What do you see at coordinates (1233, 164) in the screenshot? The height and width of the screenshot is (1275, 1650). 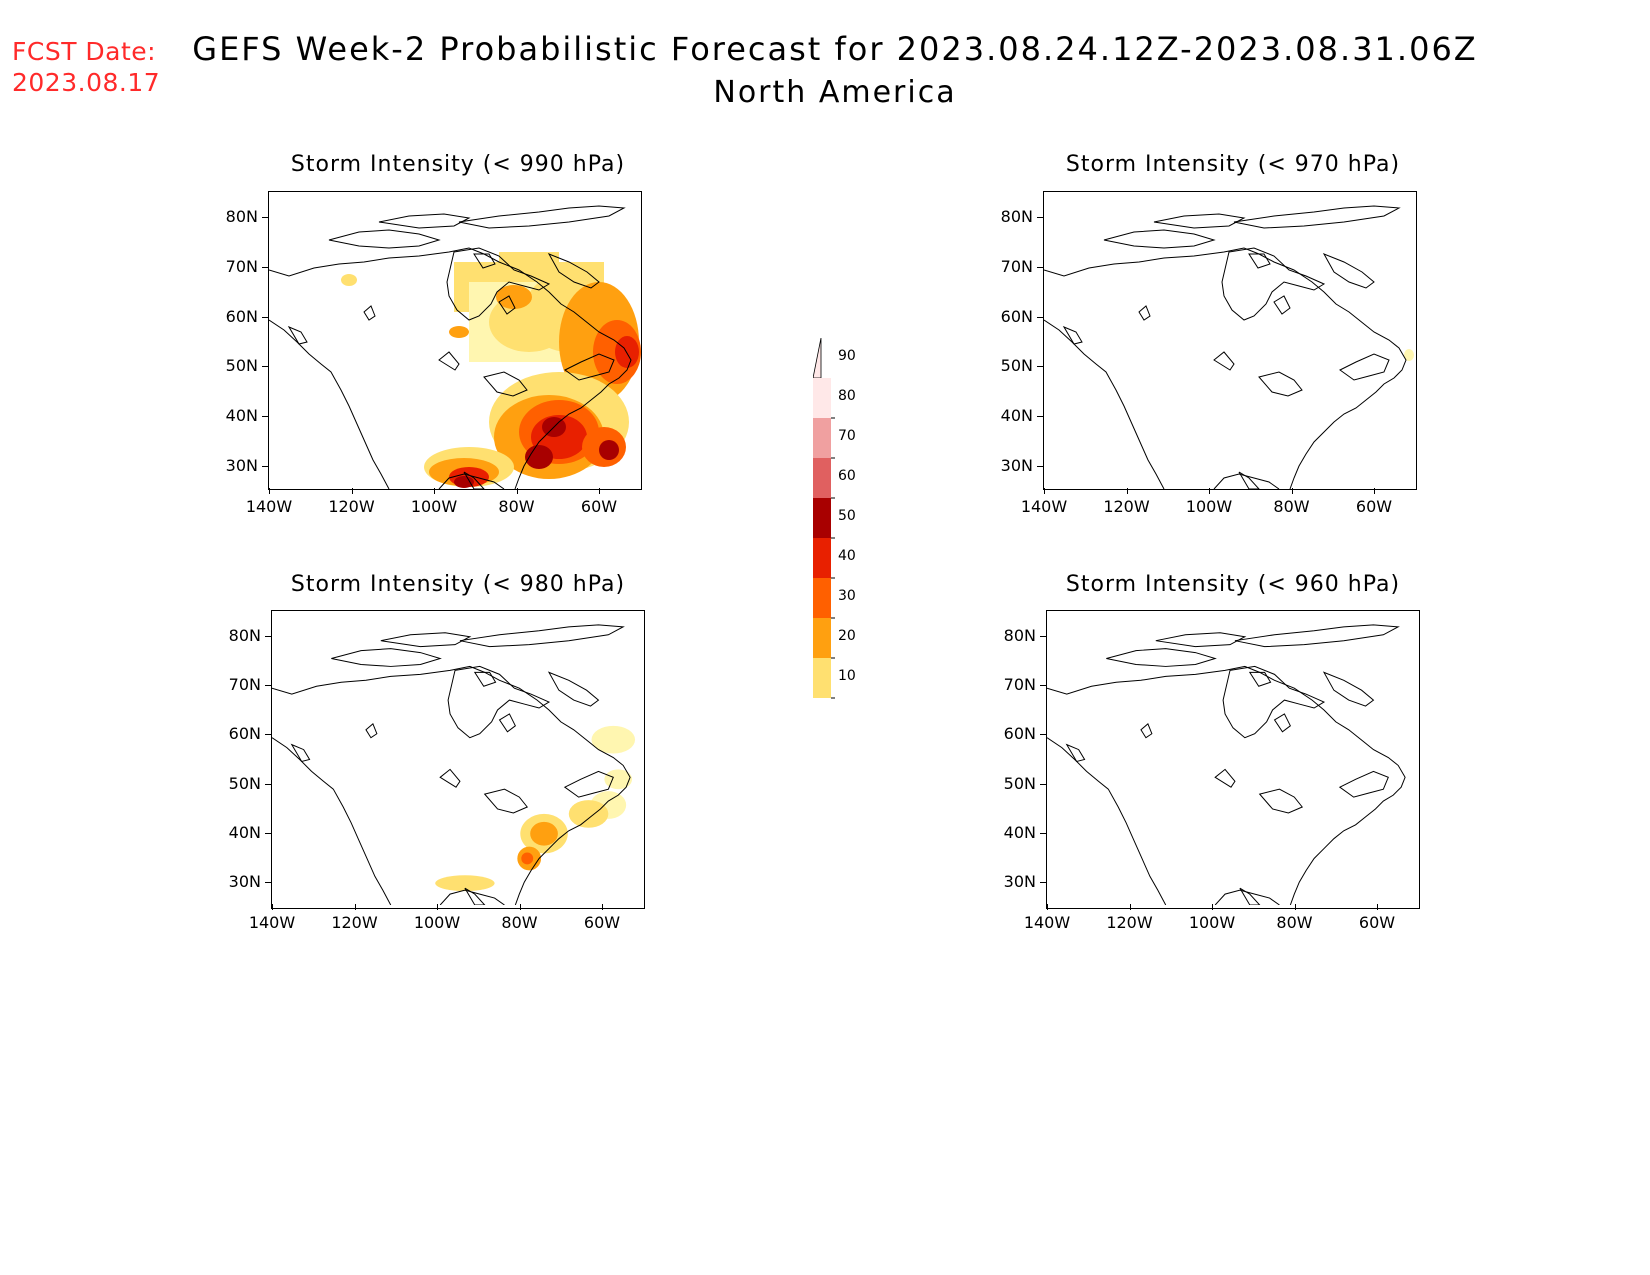 I see `panel-title-970: Storm Intensity (< 970 hPa)` at bounding box center [1233, 164].